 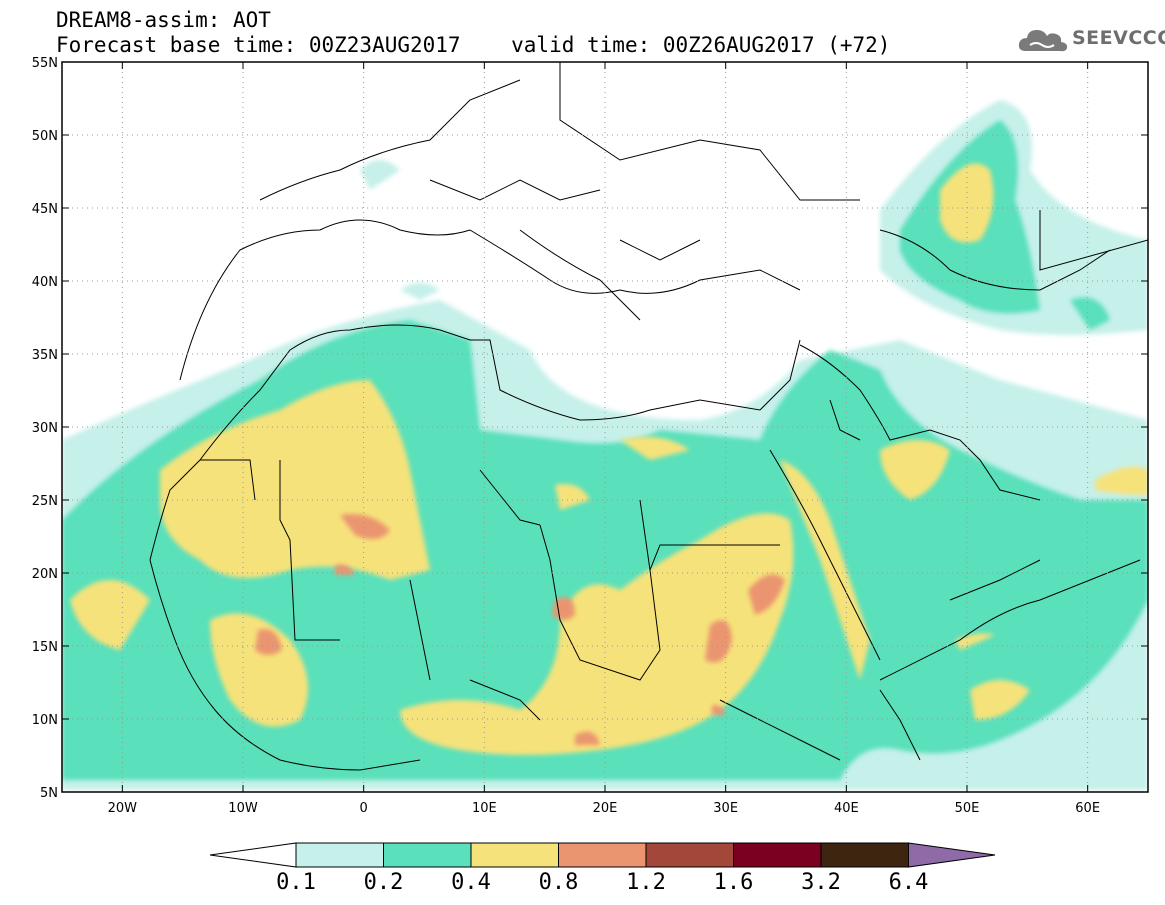 What do you see at coordinates (243, 808) in the screenshot?
I see `lon-tick-label: 10W` at bounding box center [243, 808].